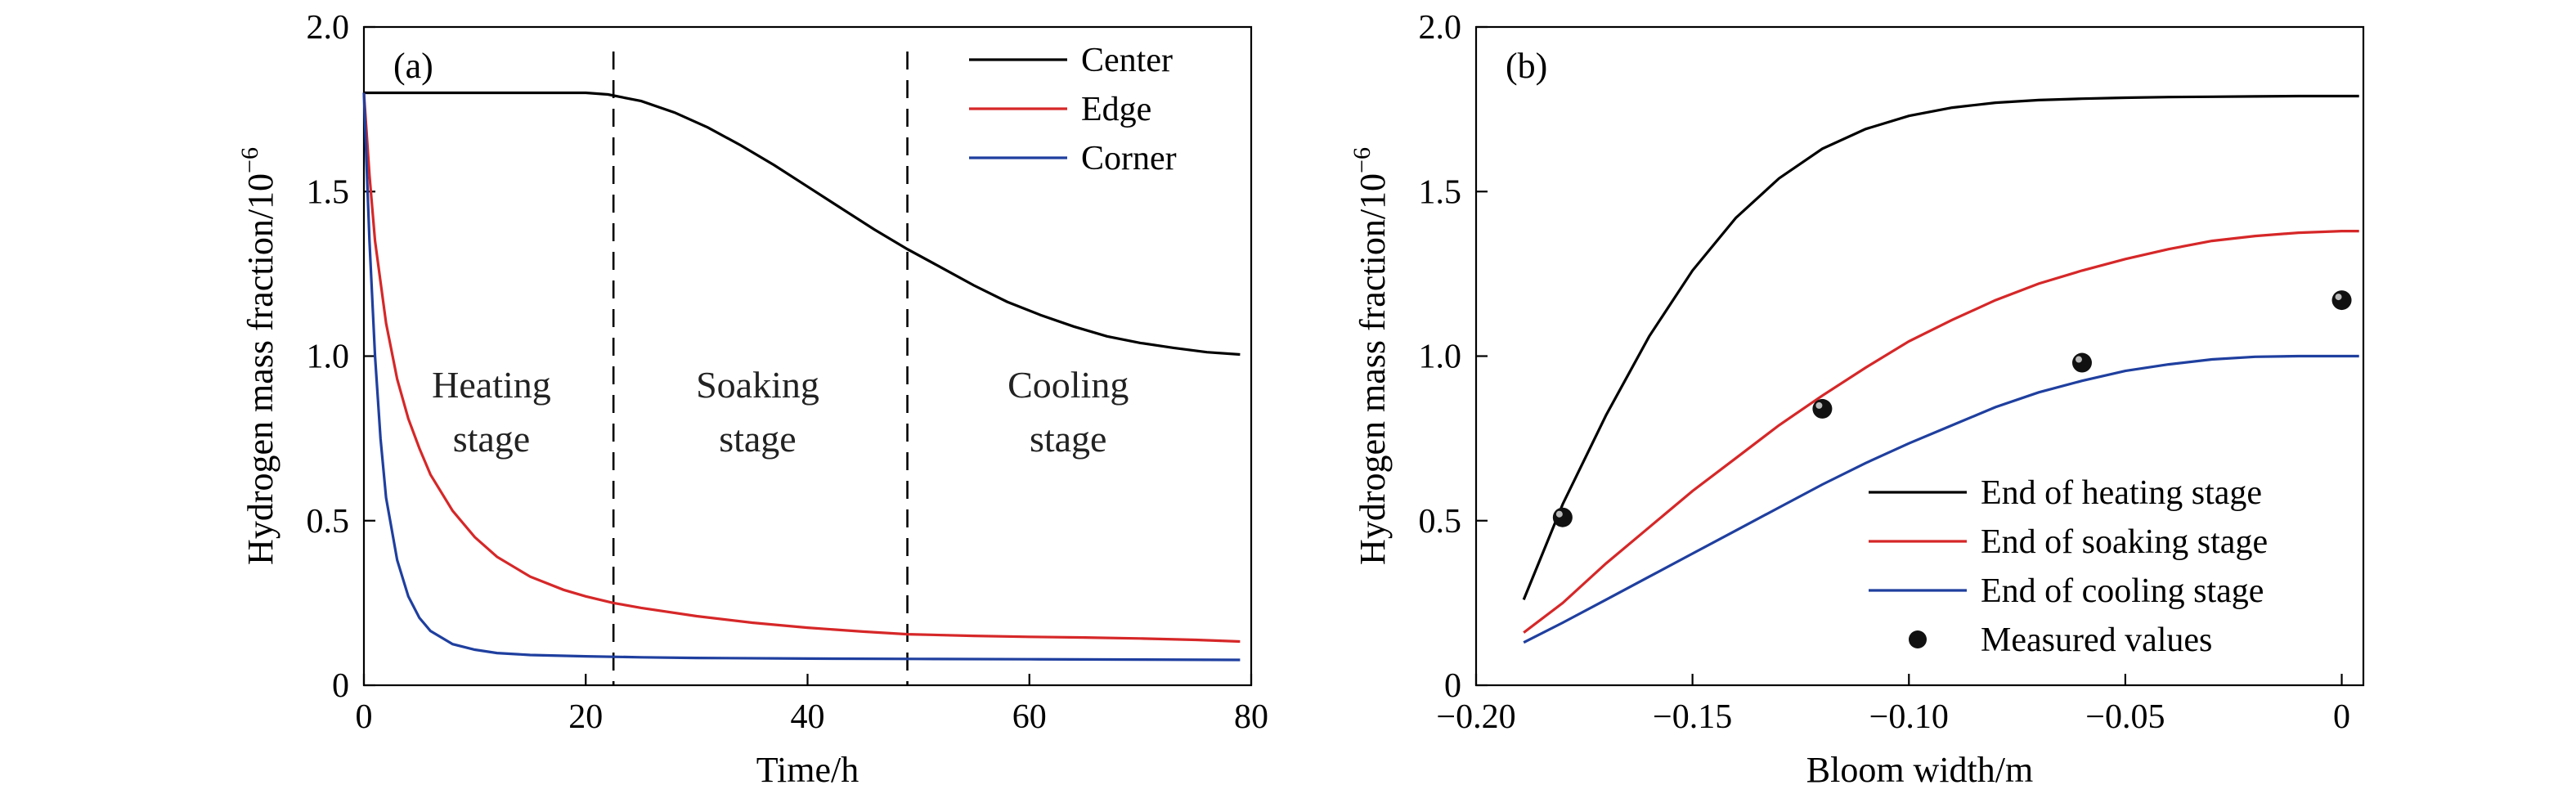 Image resolution: width=2576 pixels, height=803 pixels. I want to click on series-line-end-of-cooling-stage, so click(1941, 499).